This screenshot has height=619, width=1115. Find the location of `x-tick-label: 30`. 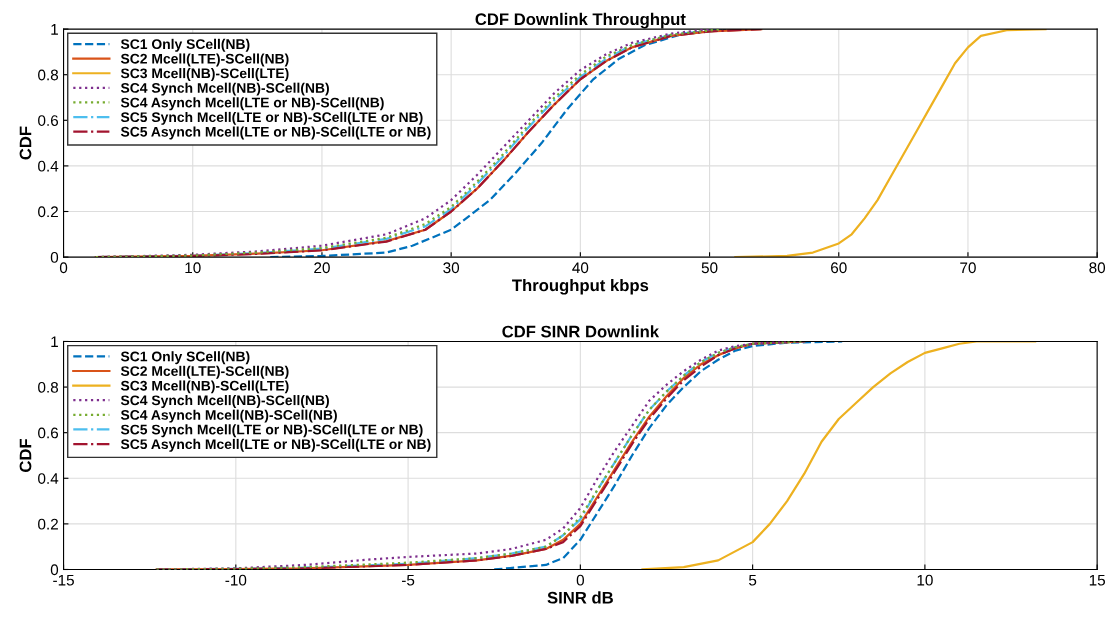

x-tick-label: 30 is located at coordinates (451, 268).